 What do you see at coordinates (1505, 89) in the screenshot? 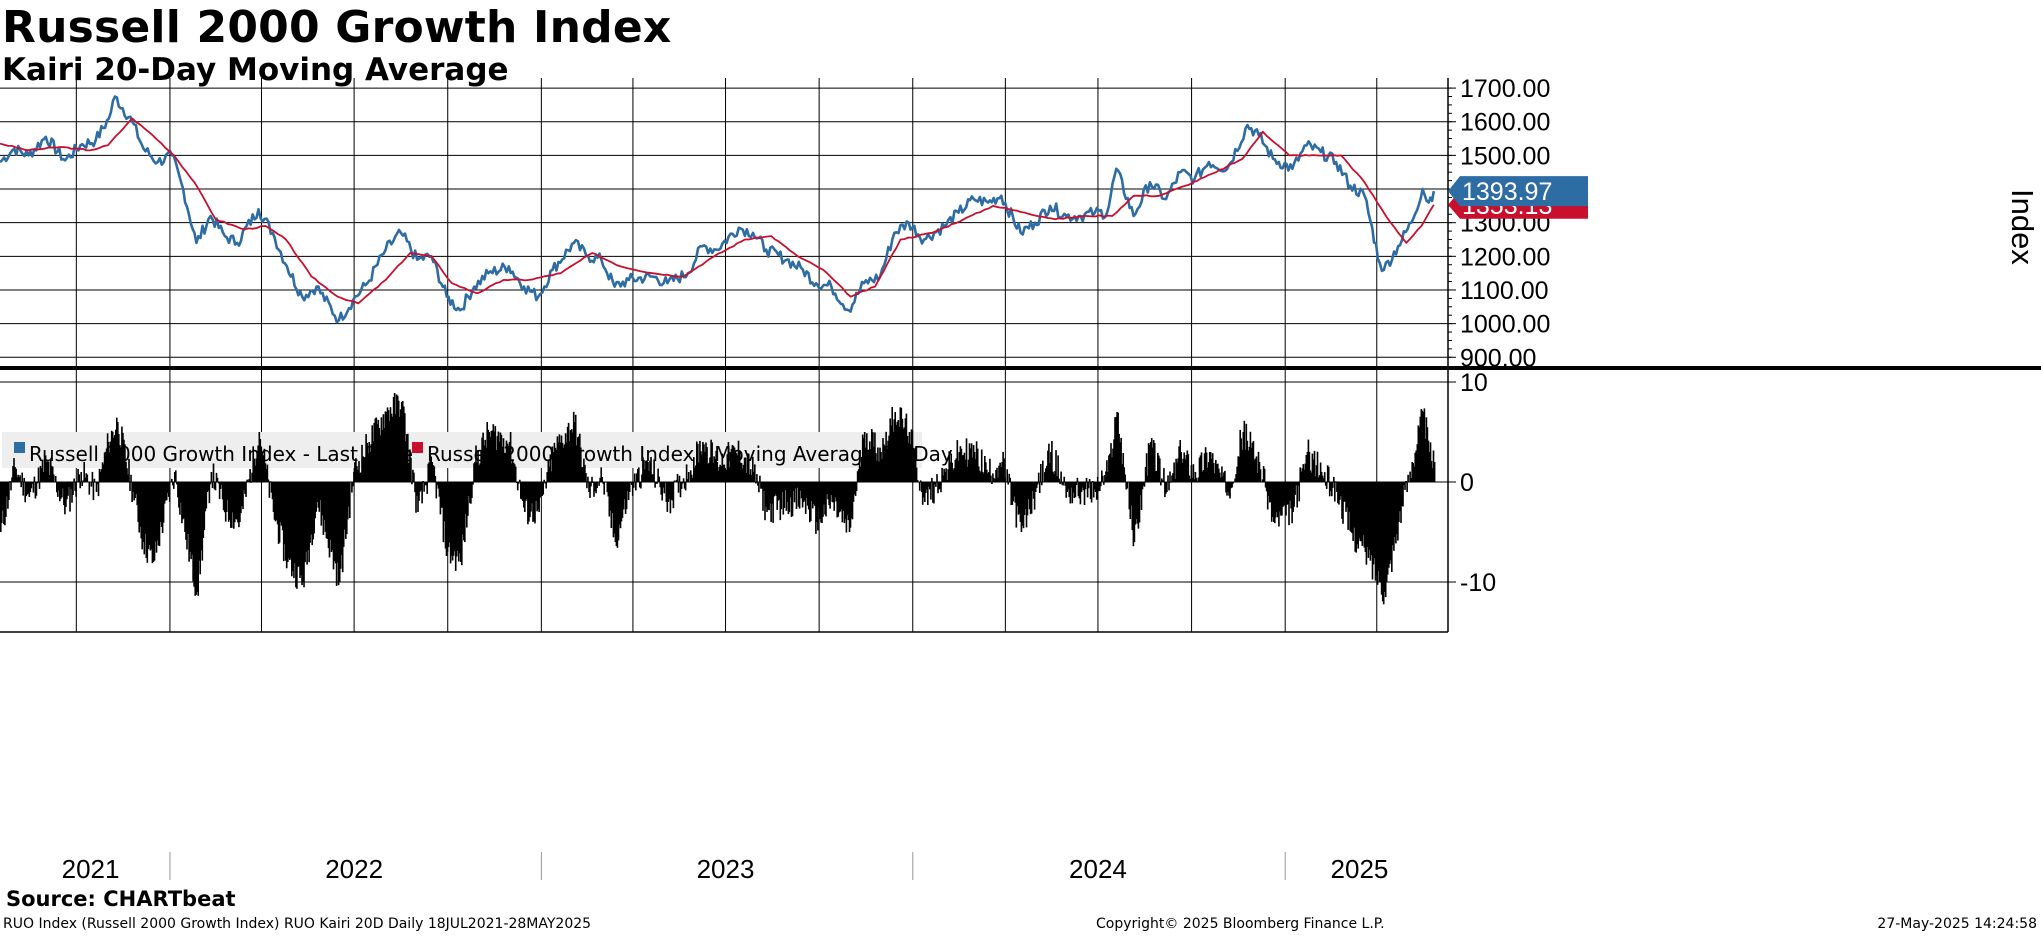
I see `y-tick-label: 1700.00` at bounding box center [1505, 89].